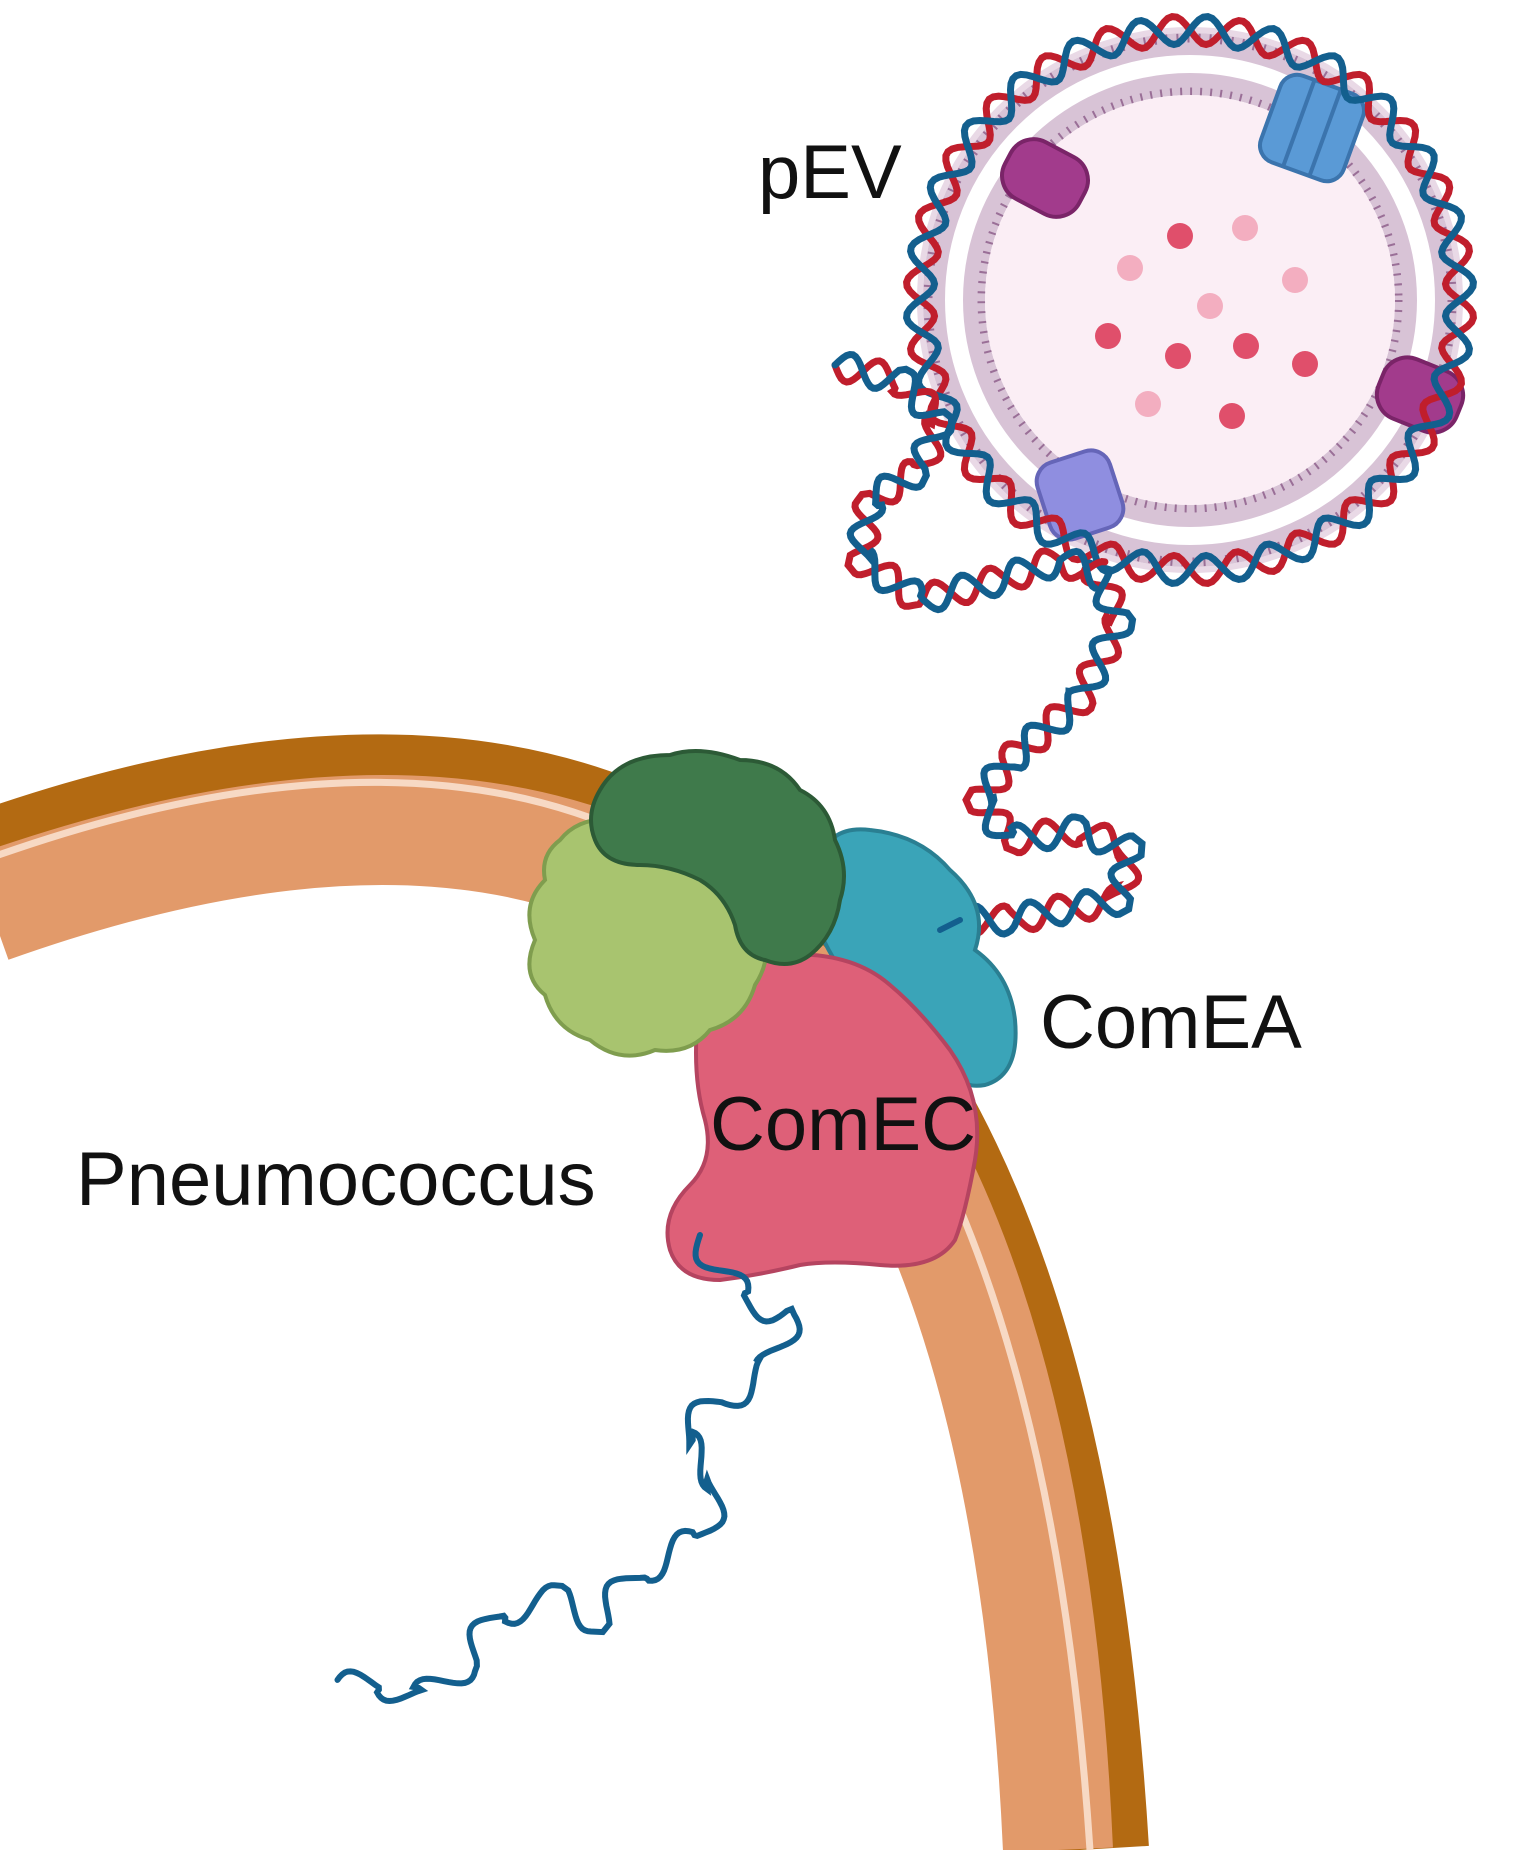 The image size is (1528, 1850). What do you see at coordinates (717, 857) in the screenshot?
I see `dark-green-protein` at bounding box center [717, 857].